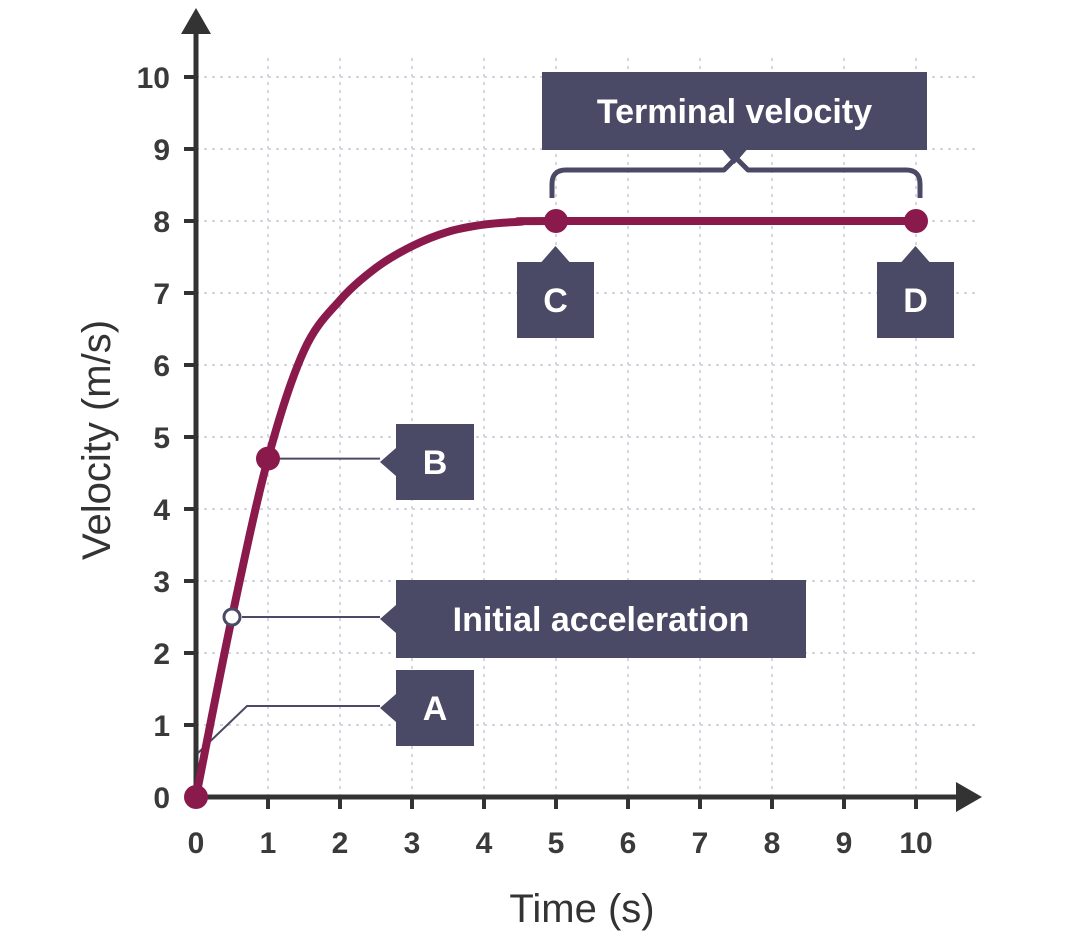 This screenshot has width=1066, height=940. I want to click on callout-a: A, so click(427, 708).